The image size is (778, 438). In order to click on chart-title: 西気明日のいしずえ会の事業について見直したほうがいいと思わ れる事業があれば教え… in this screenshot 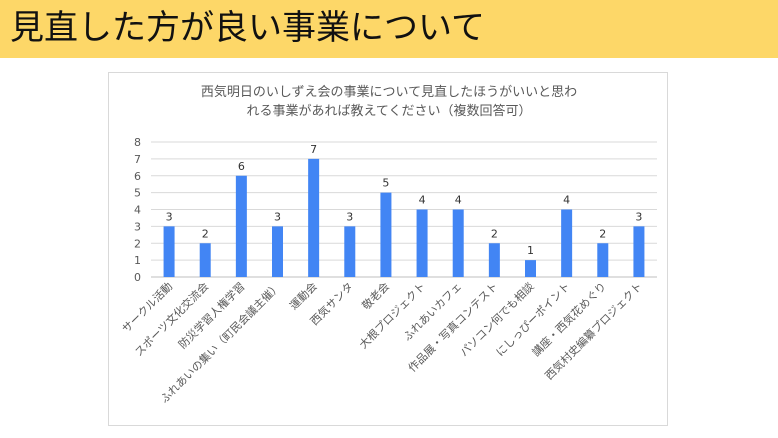, I will do `click(389, 102)`.